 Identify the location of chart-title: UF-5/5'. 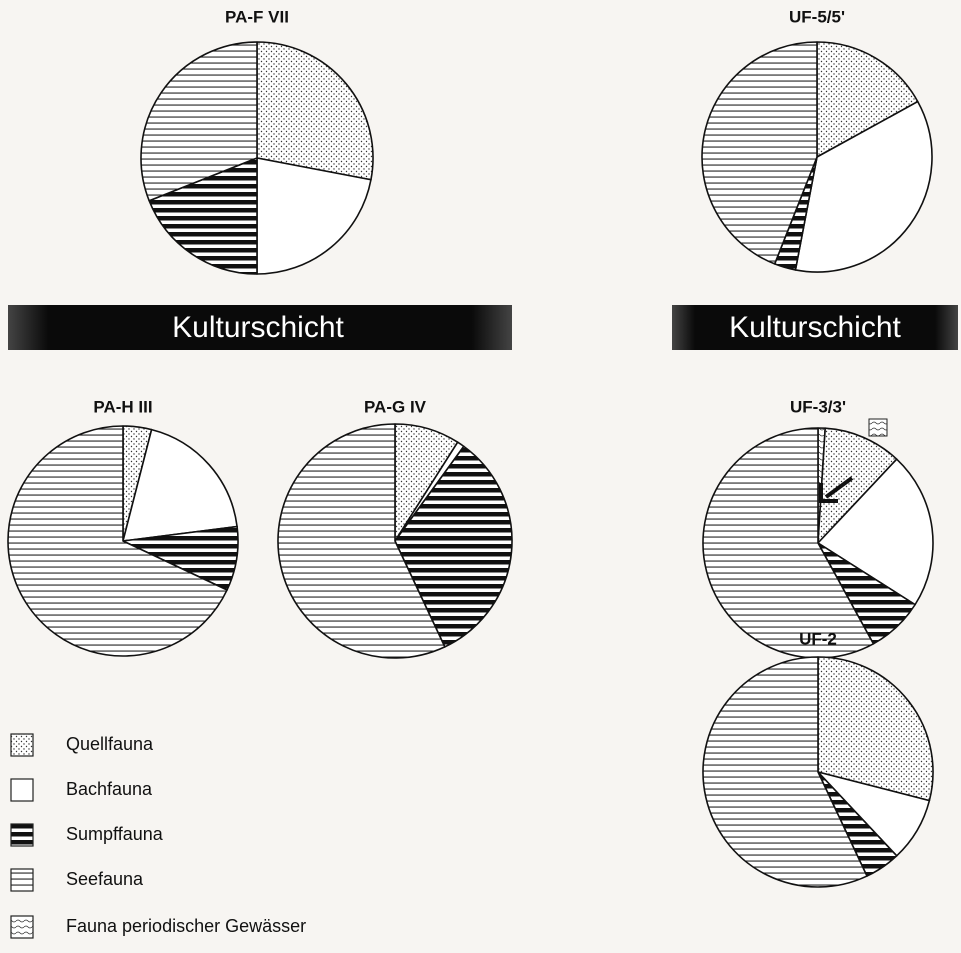
(817, 16).